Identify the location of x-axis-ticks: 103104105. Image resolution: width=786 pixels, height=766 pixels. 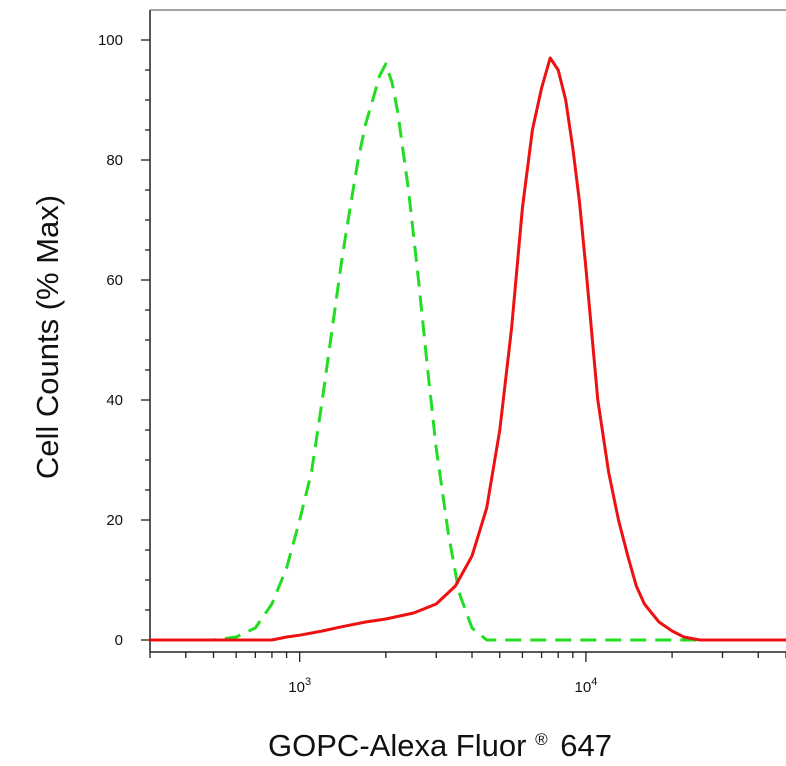
(467, 674).